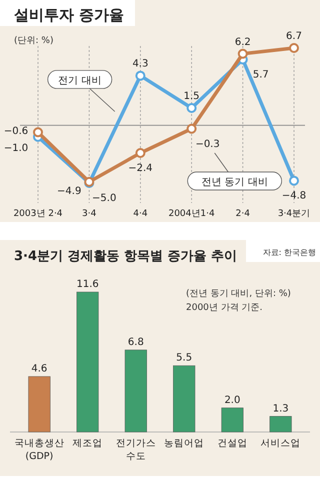 The width and height of the screenshot is (320, 479). What do you see at coordinates (238, 301) in the screenshot?
I see `chart-subtitle: (전년 동기 대비, 단위: %) 2000년 가격 기준.` at bounding box center [238, 301].